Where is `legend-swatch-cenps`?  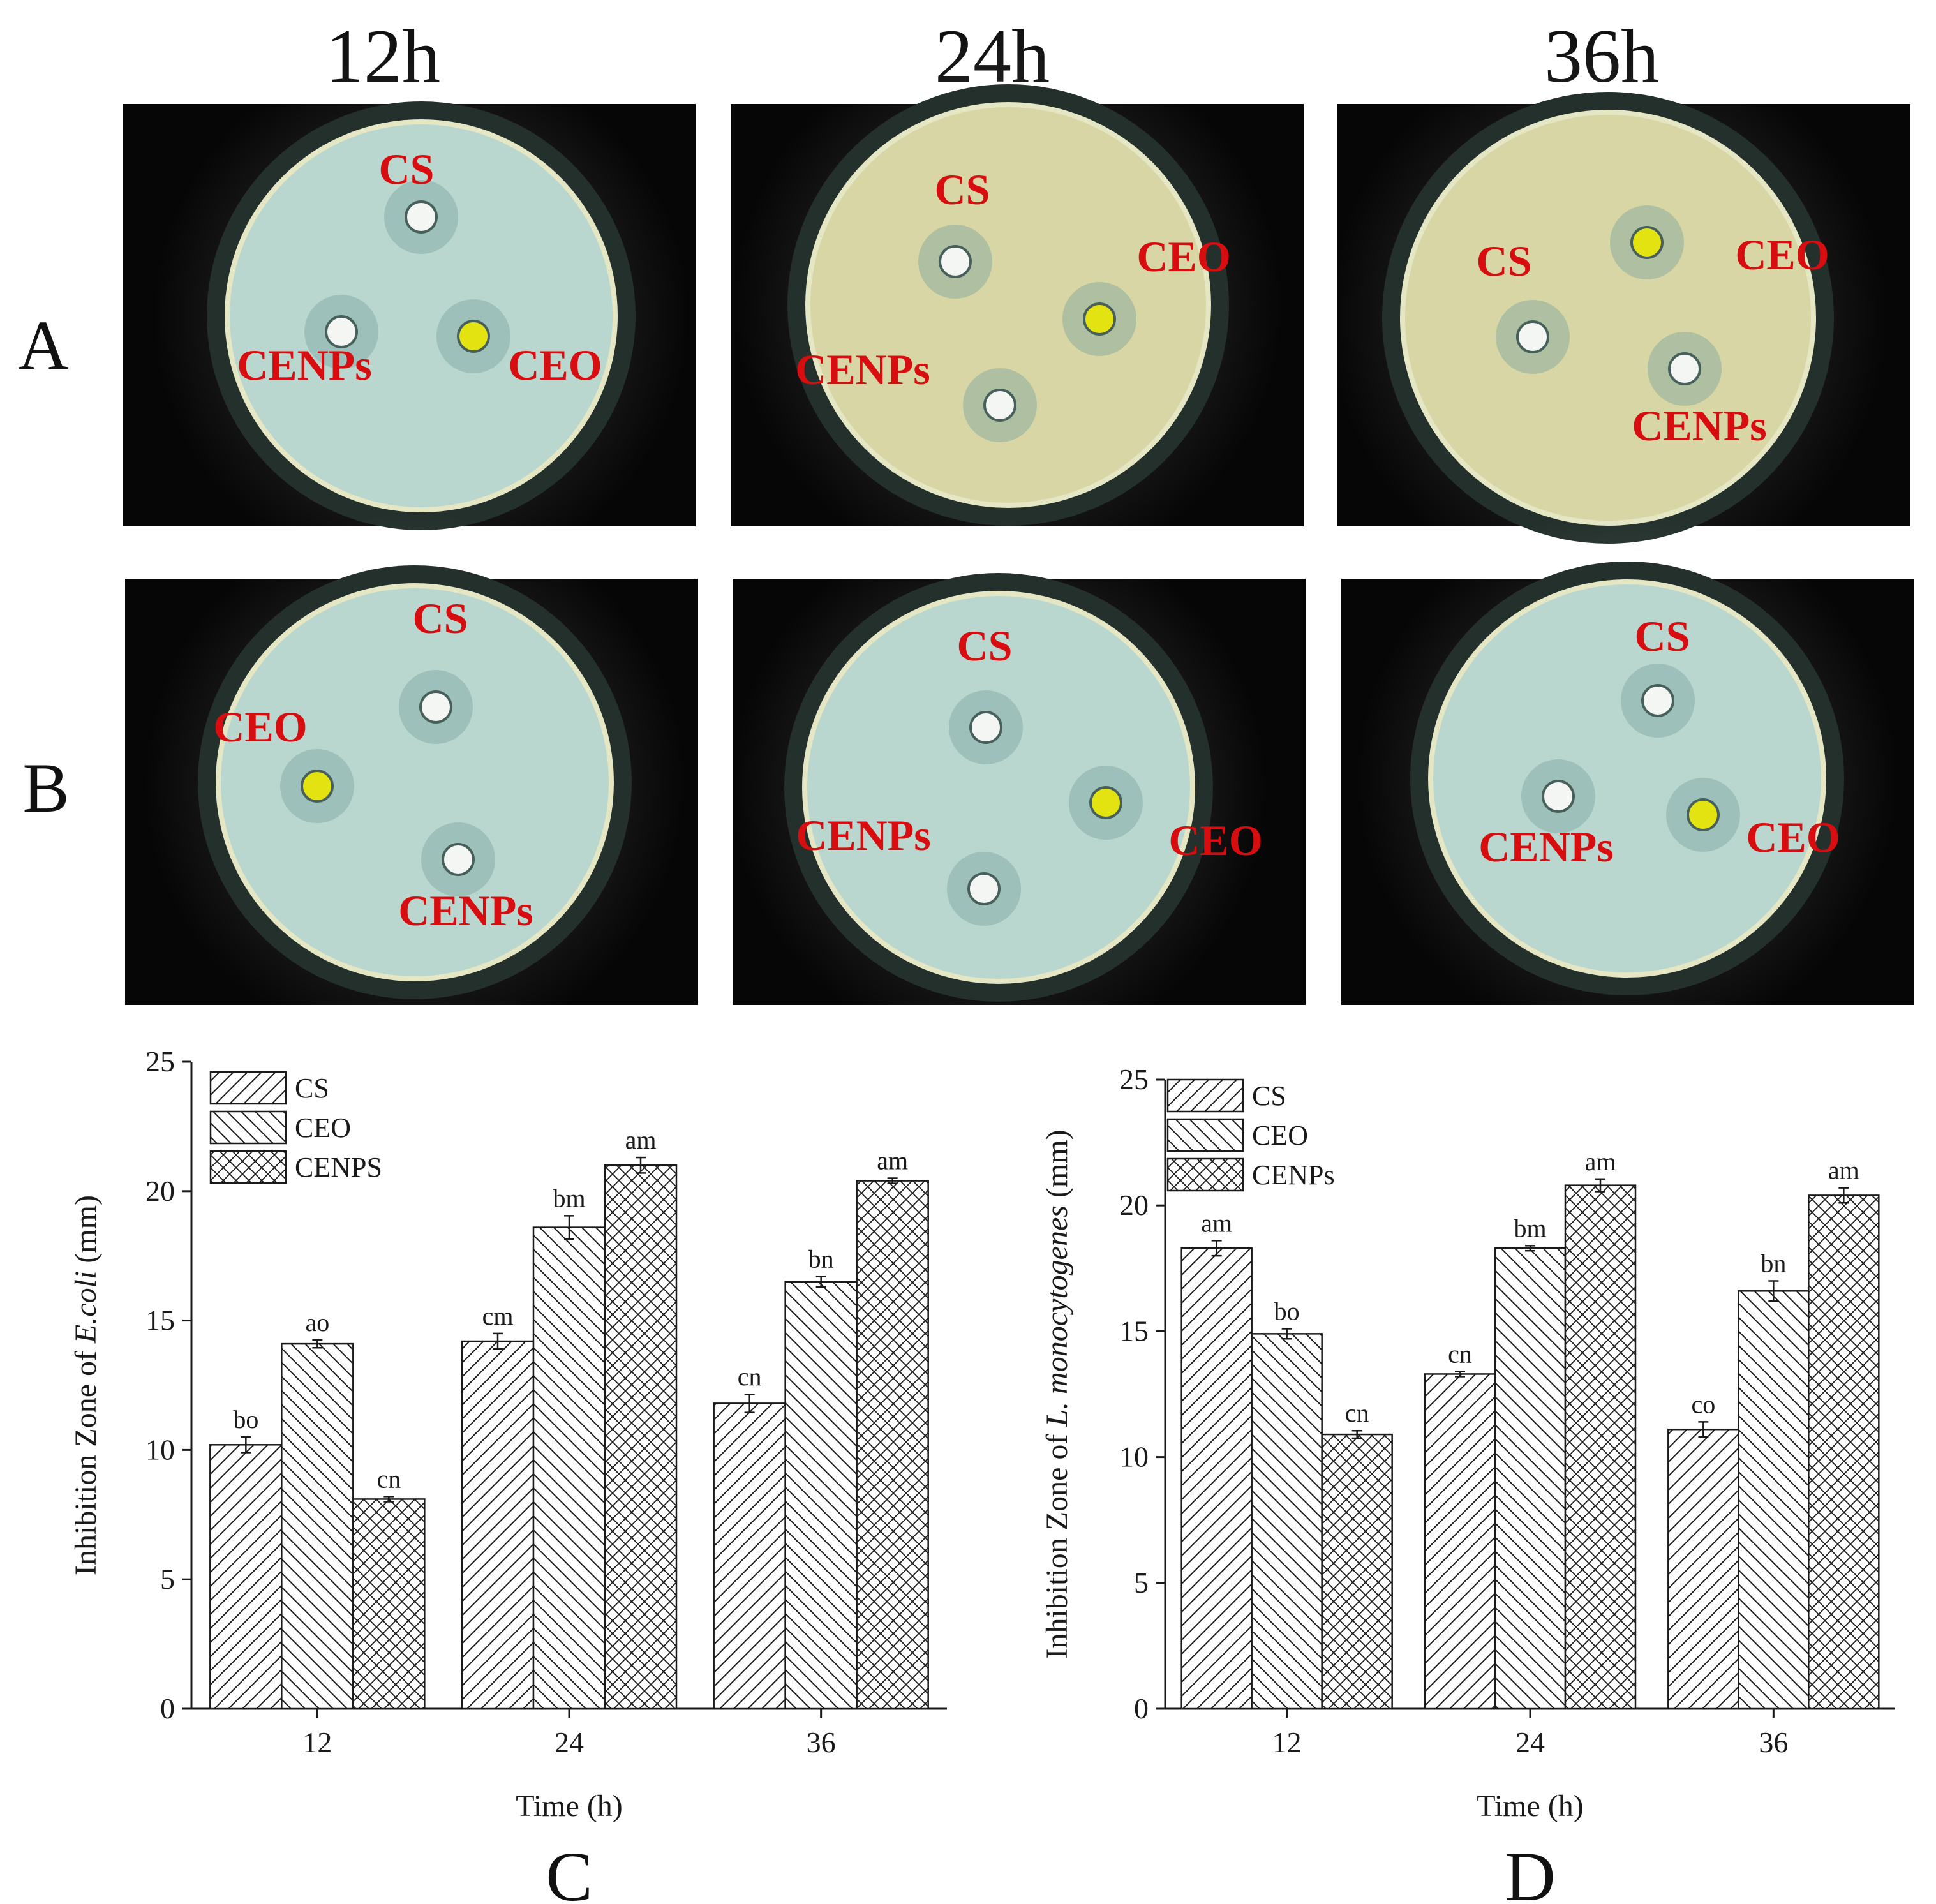
legend-swatch-cenps is located at coordinates (248, 1167).